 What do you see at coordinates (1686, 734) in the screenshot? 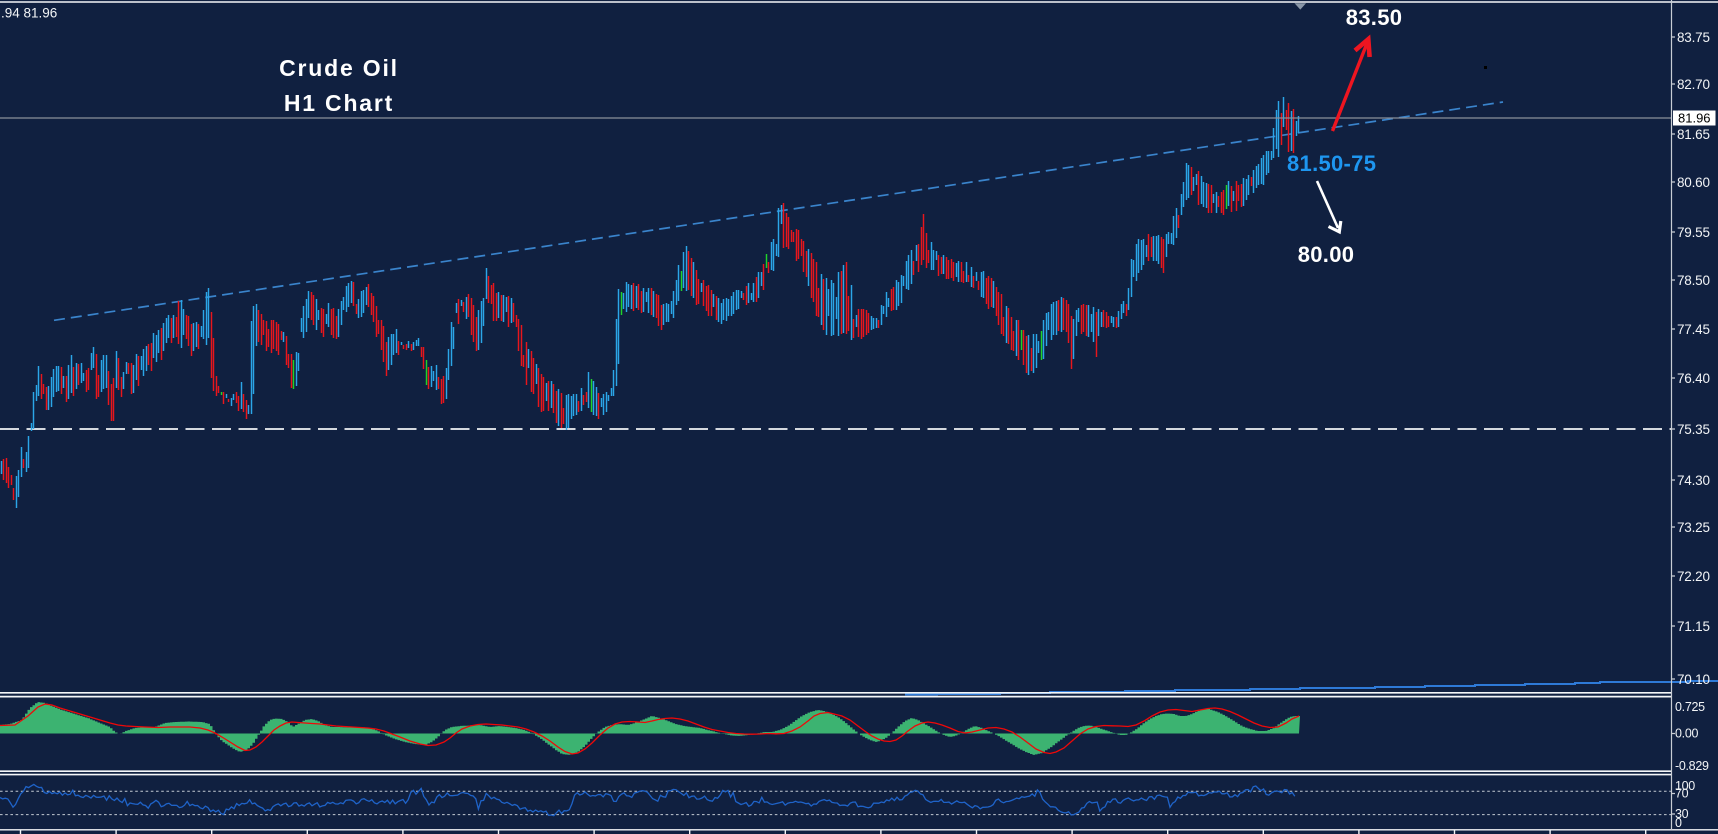
I see `svg-text: 0.00` at bounding box center [1686, 734].